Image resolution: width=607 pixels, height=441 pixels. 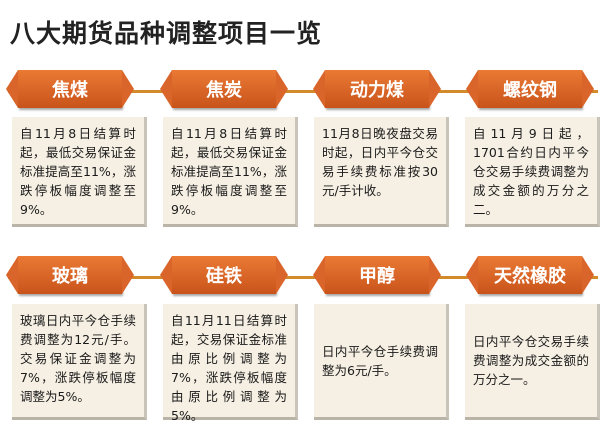 I want to click on item-text-coke: 自11月8日结算时起，最低交易保证金标准提高至11%，涨跌停板幅度调整至9%。, so click(x=229, y=171).